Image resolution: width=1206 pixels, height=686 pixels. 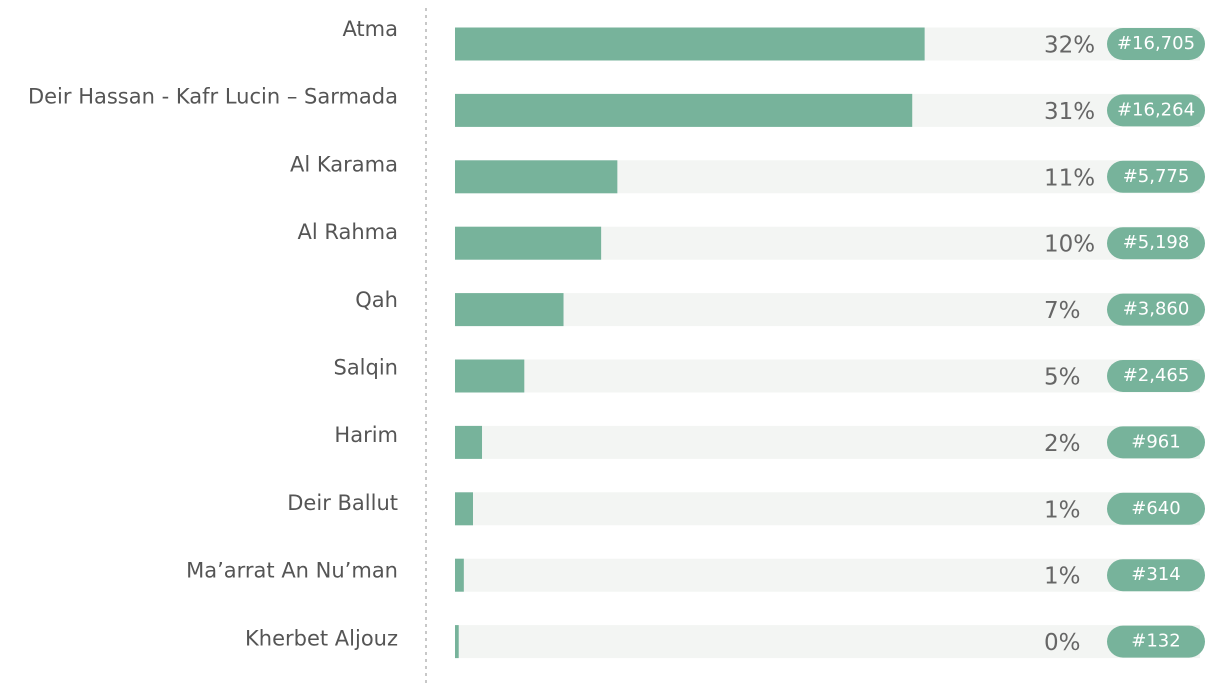 I want to click on count-label: #2,465, so click(x=1156, y=375).